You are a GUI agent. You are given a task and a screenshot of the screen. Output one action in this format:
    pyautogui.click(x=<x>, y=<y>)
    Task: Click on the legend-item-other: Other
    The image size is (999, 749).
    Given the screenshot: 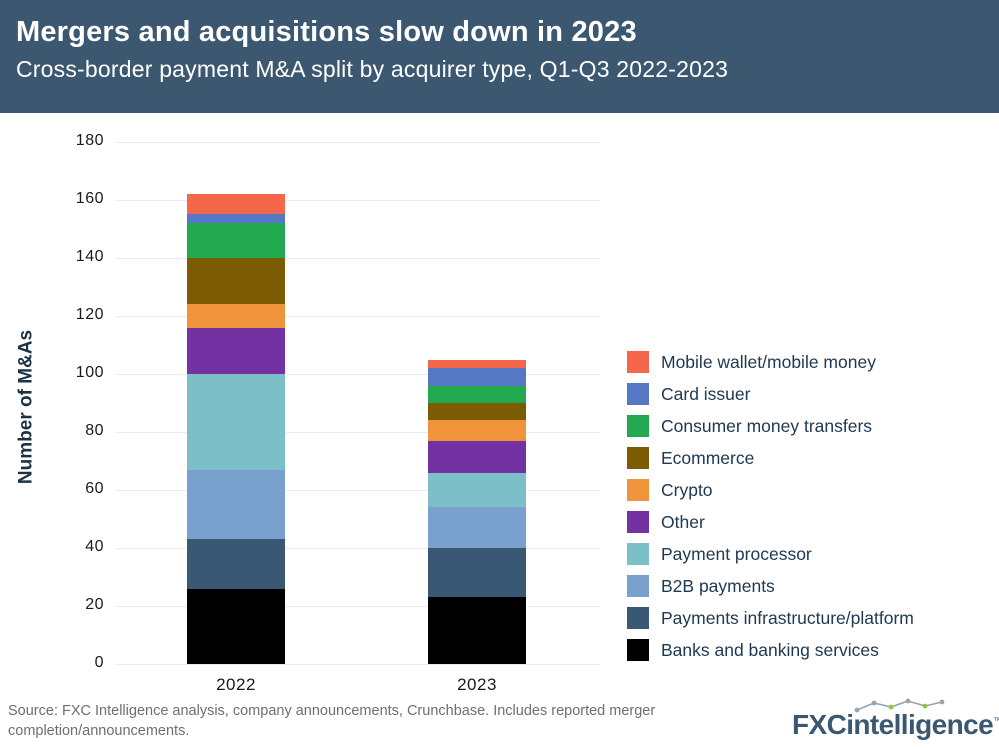 What is the action you would take?
    pyautogui.click(x=770, y=522)
    